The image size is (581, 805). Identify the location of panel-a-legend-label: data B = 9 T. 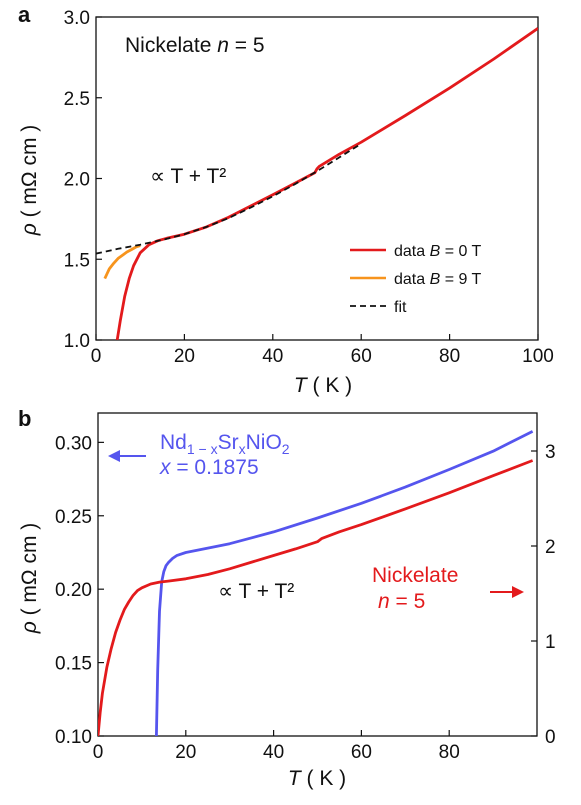
(438, 279).